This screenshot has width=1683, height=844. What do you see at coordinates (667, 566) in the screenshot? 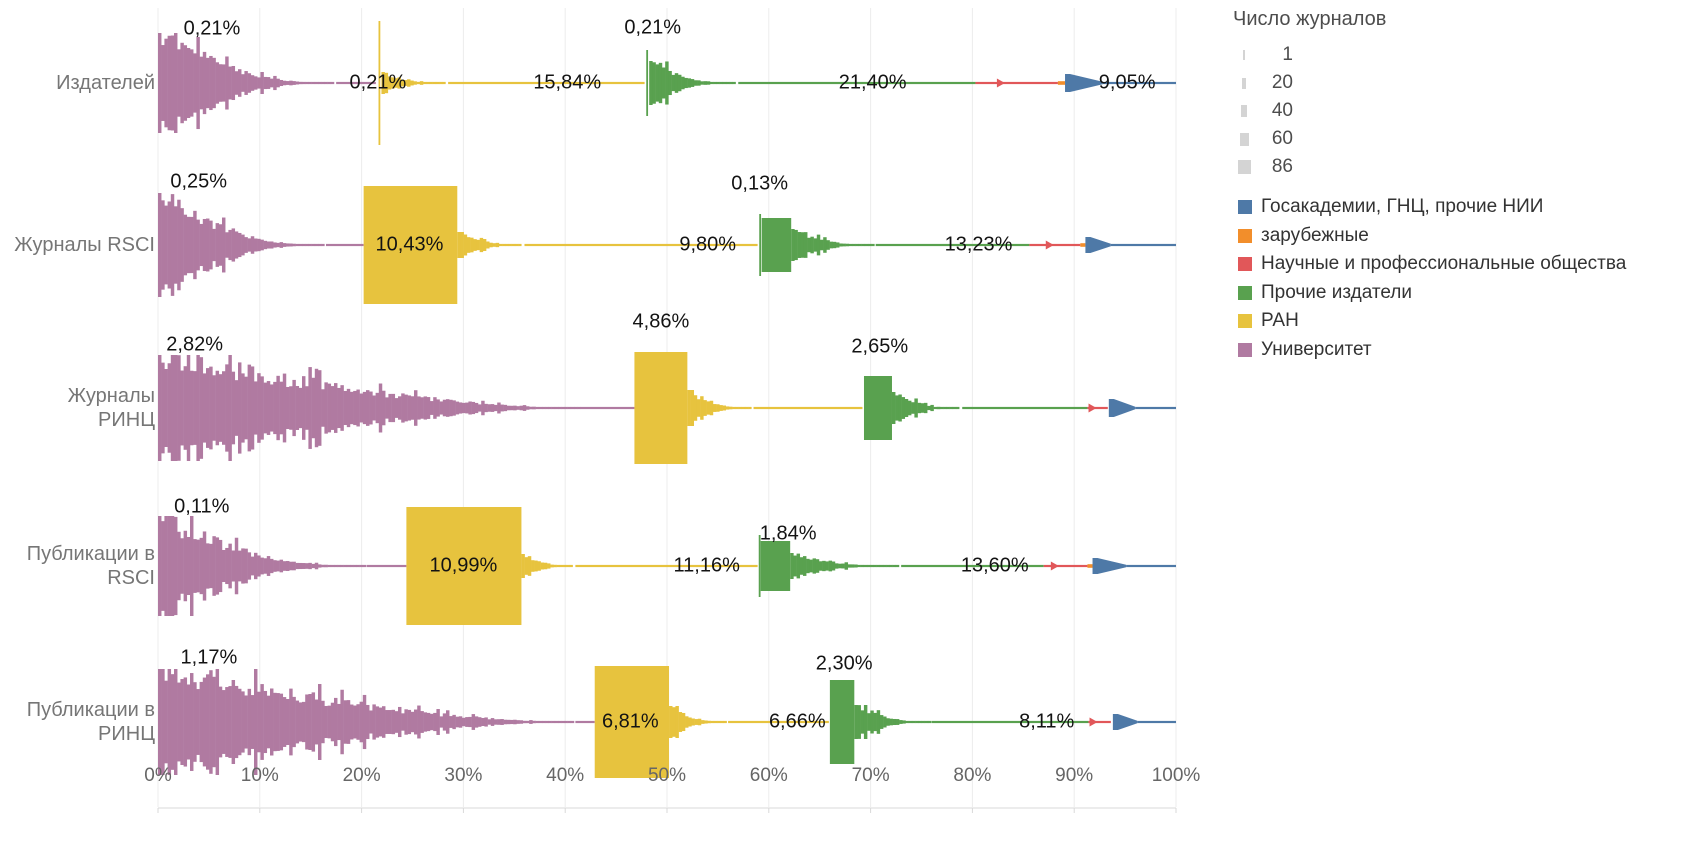
I see `row-marks-publikacii-v-rsci` at bounding box center [667, 566].